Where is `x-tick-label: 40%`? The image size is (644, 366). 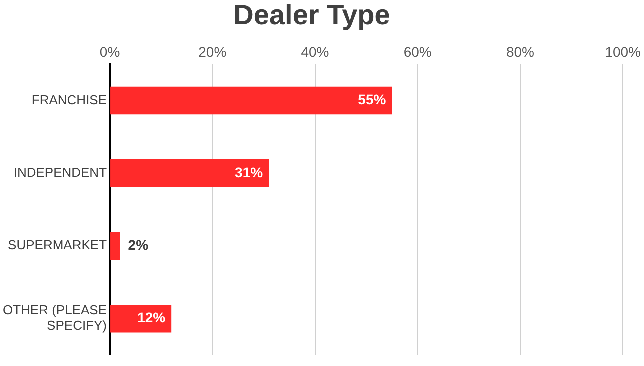 x-tick-label: 40% is located at coordinates (315, 52).